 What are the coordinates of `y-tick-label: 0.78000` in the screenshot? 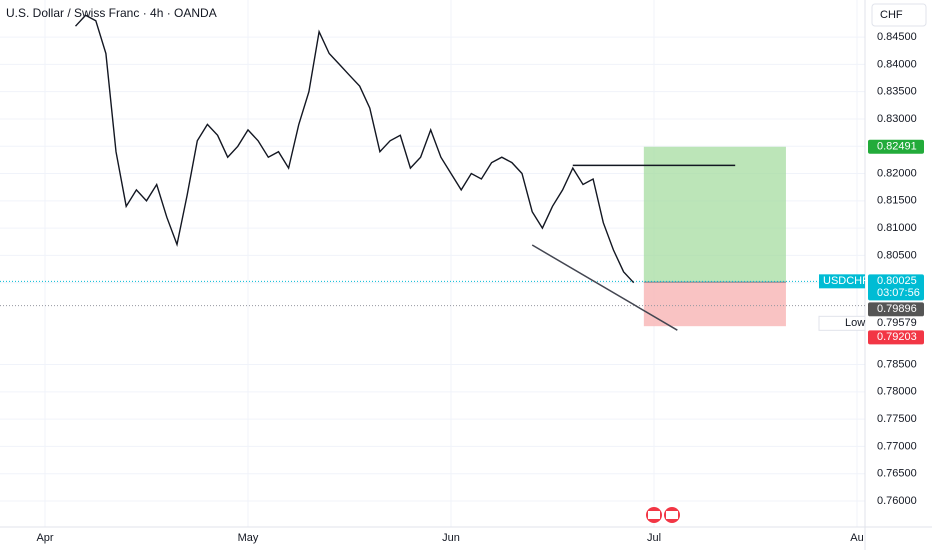 It's located at (897, 392).